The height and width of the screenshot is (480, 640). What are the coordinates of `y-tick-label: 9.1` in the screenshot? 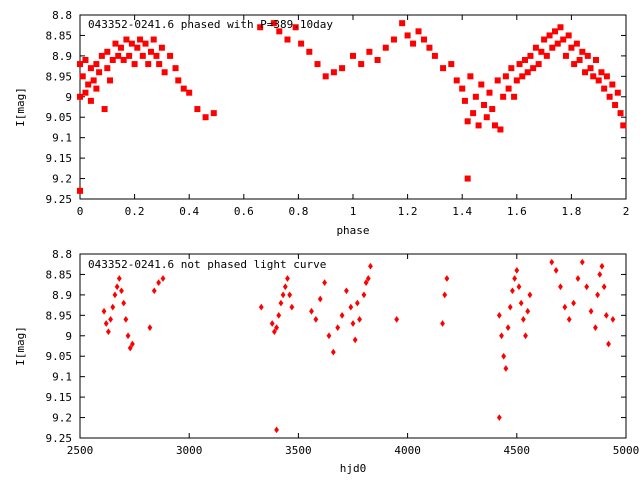 It's located at (62, 377).